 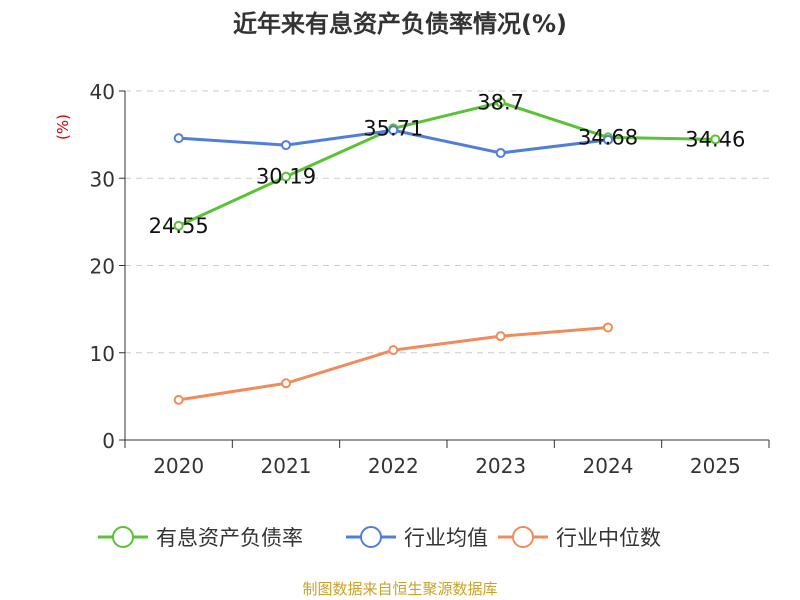 I want to click on y-tick-label: 30, so click(x=102, y=179).